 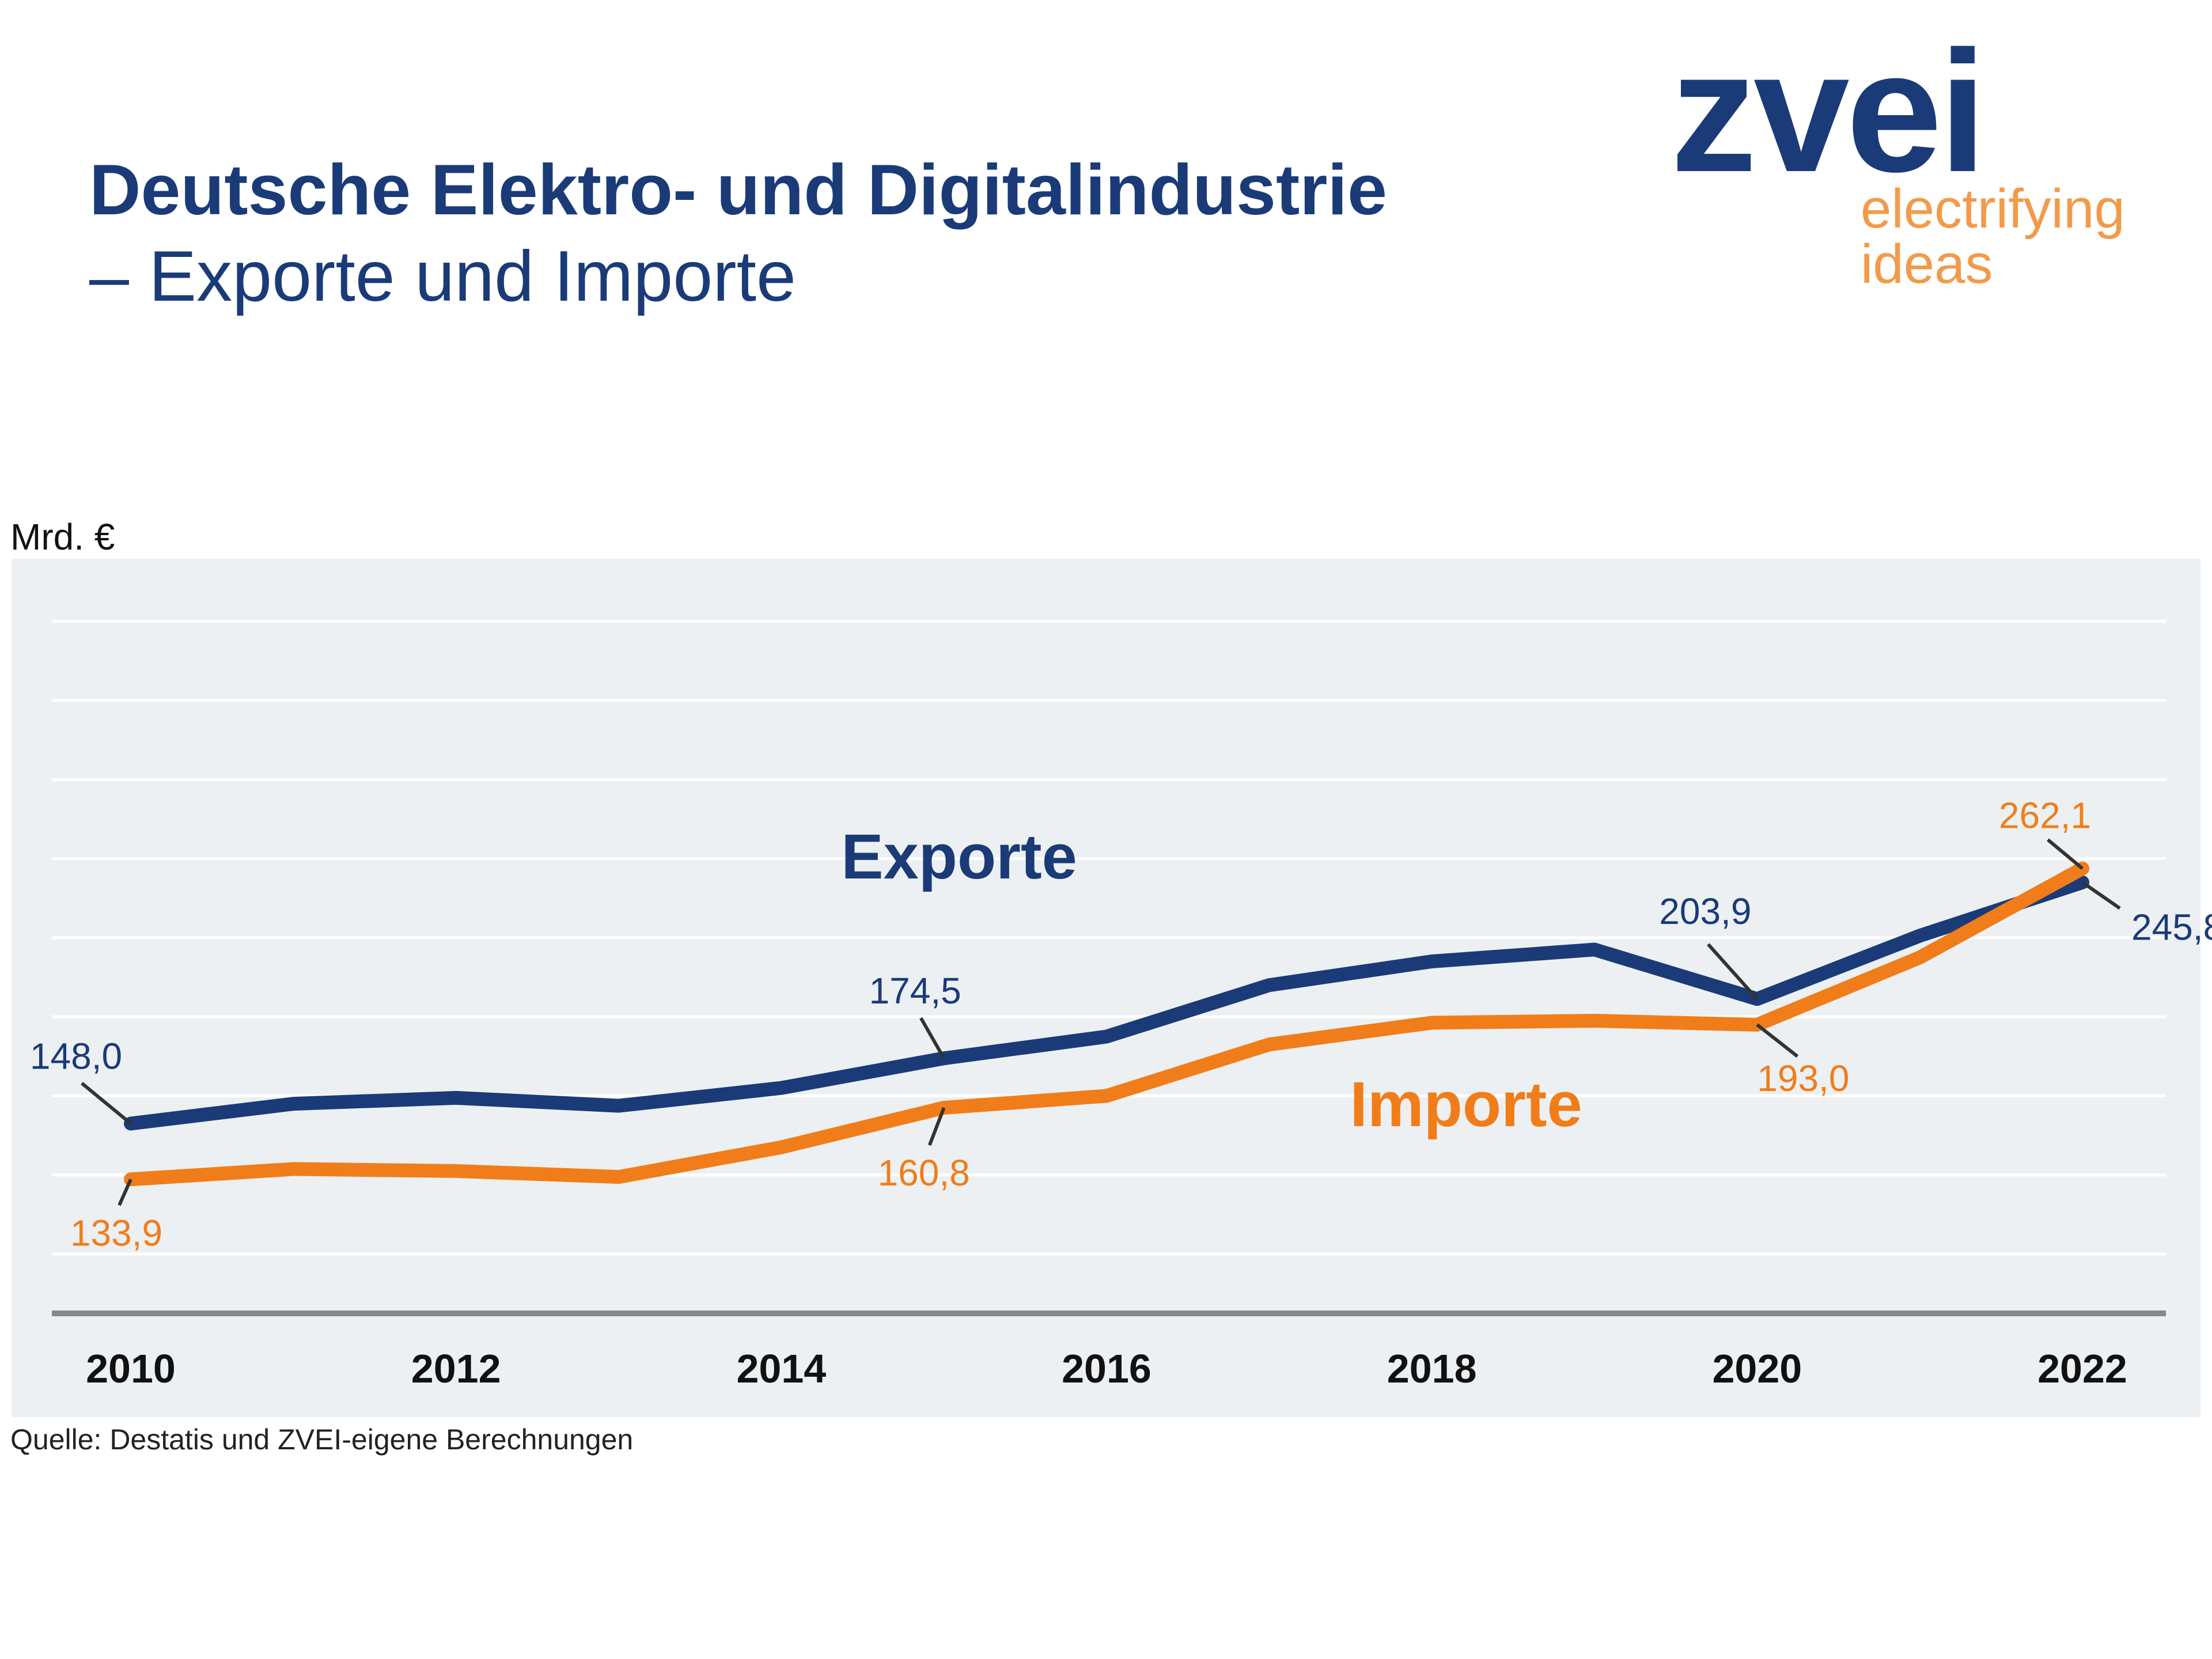 I want to click on x-tick-label: 2010, so click(x=131, y=1368).